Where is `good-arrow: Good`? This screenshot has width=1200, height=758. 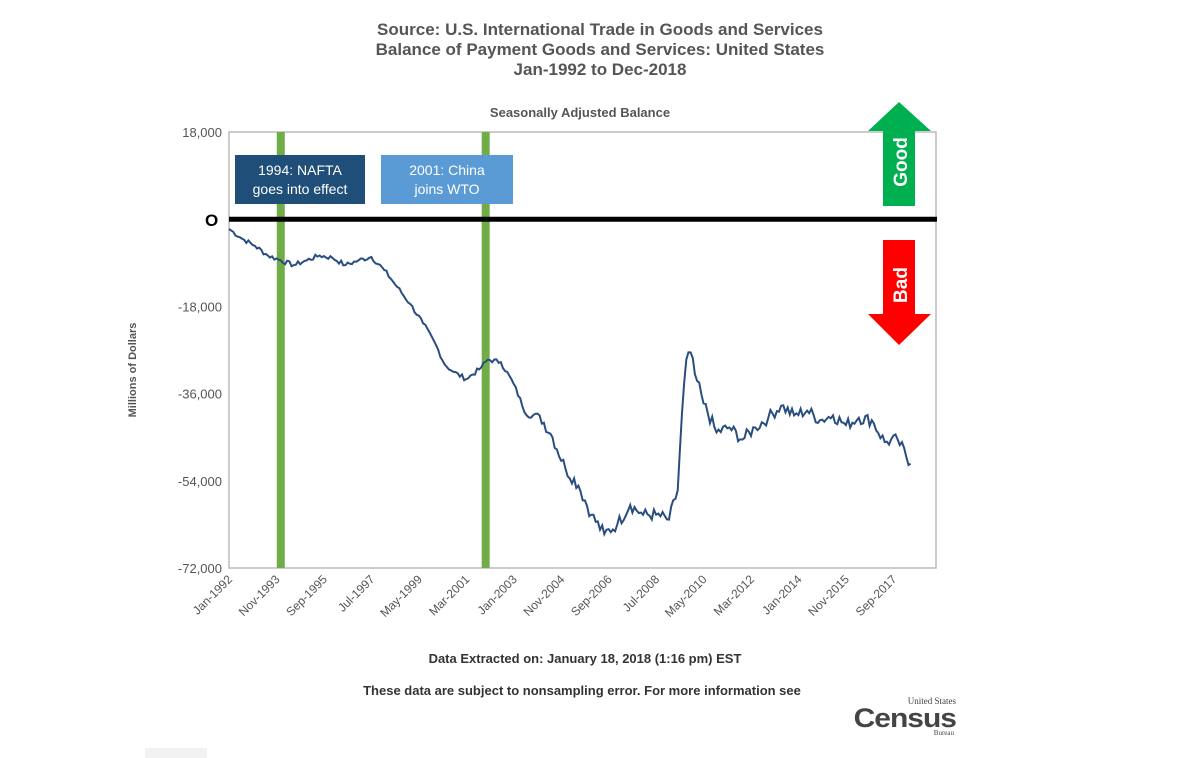
good-arrow: Good is located at coordinates (899, 154).